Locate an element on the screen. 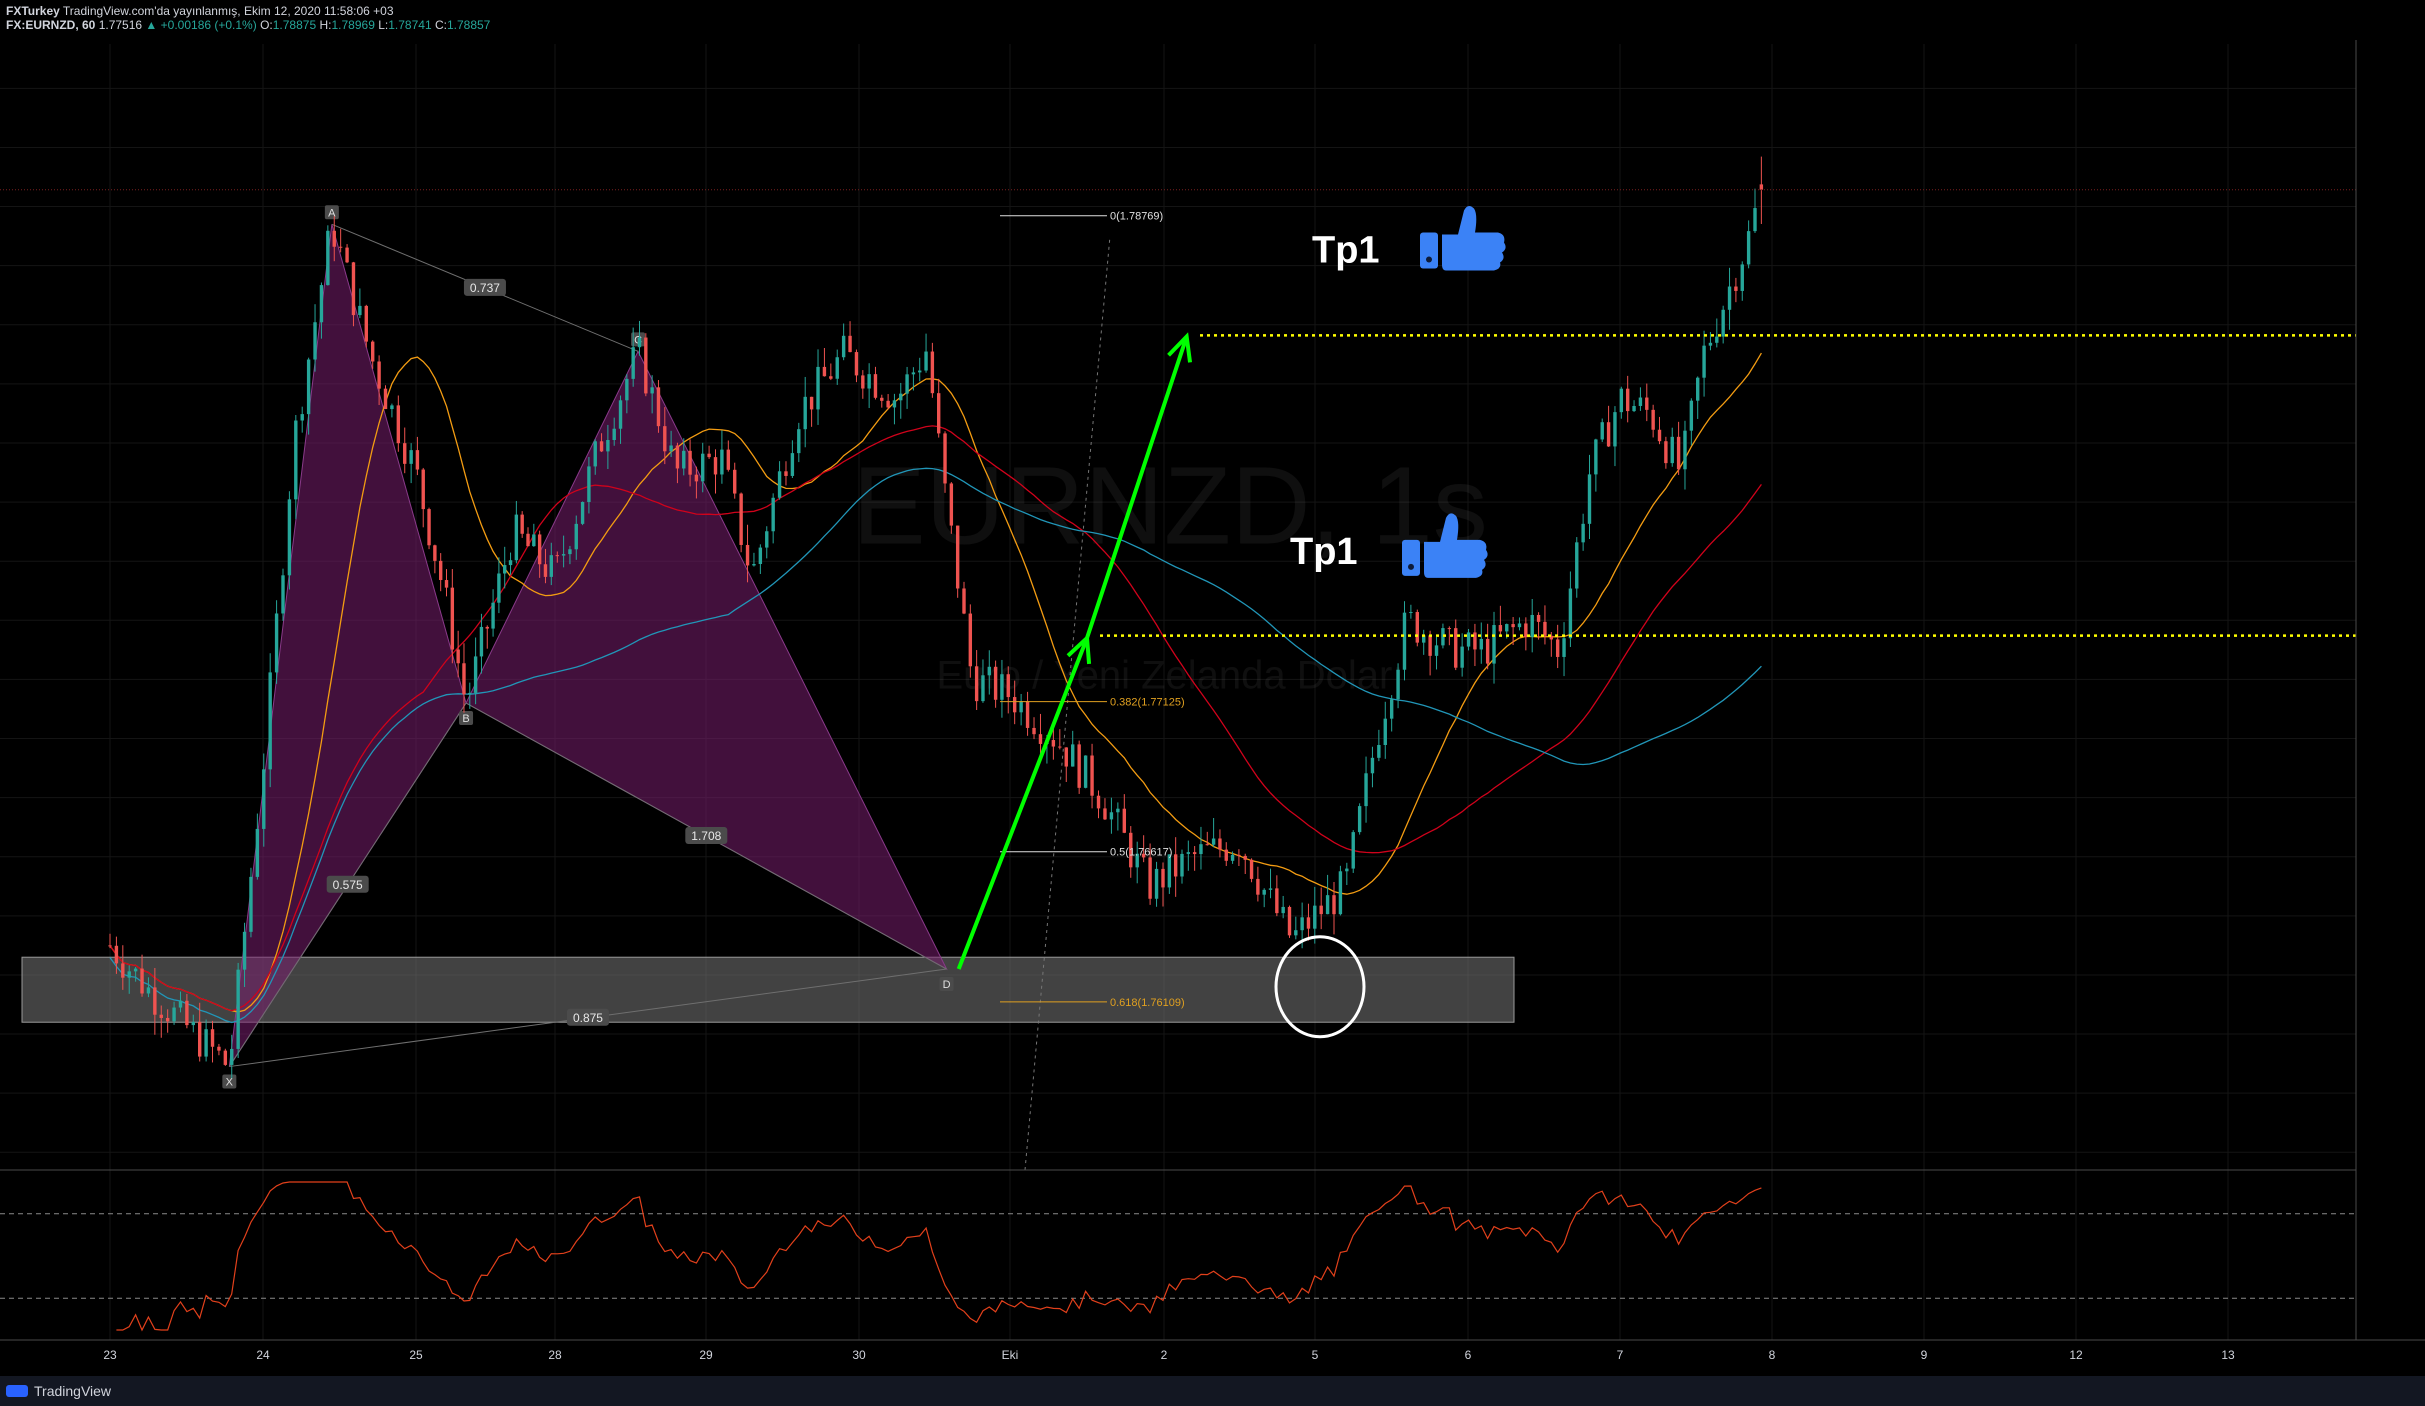  fib-trend-line is located at coordinates (1067, 703).